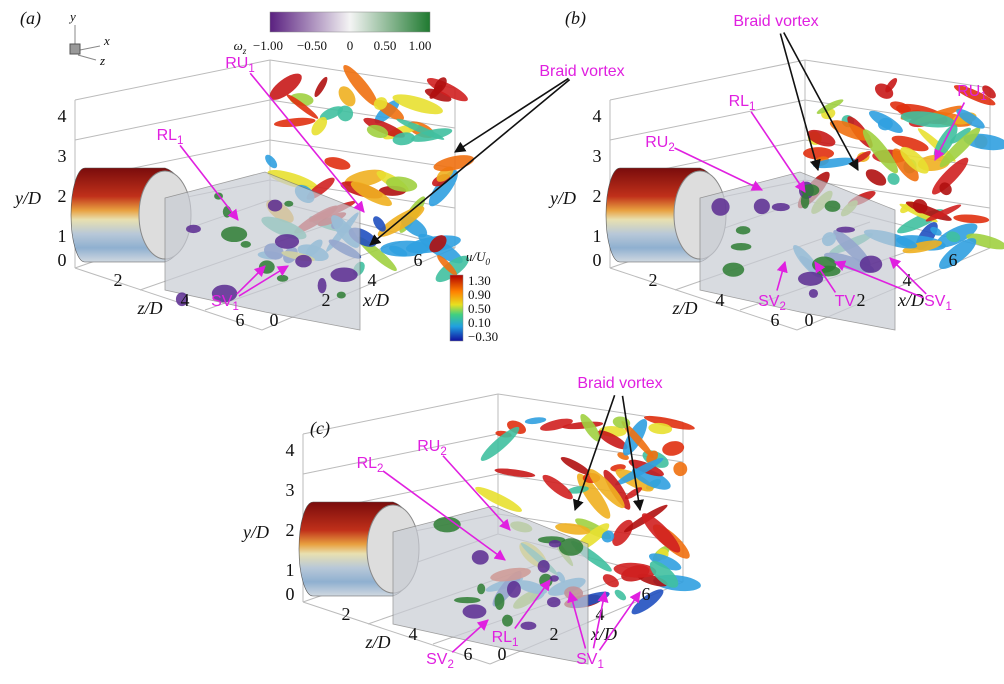  What do you see at coordinates (377, 642) in the screenshot?
I see `z-axis-label: z/D` at bounding box center [377, 642].